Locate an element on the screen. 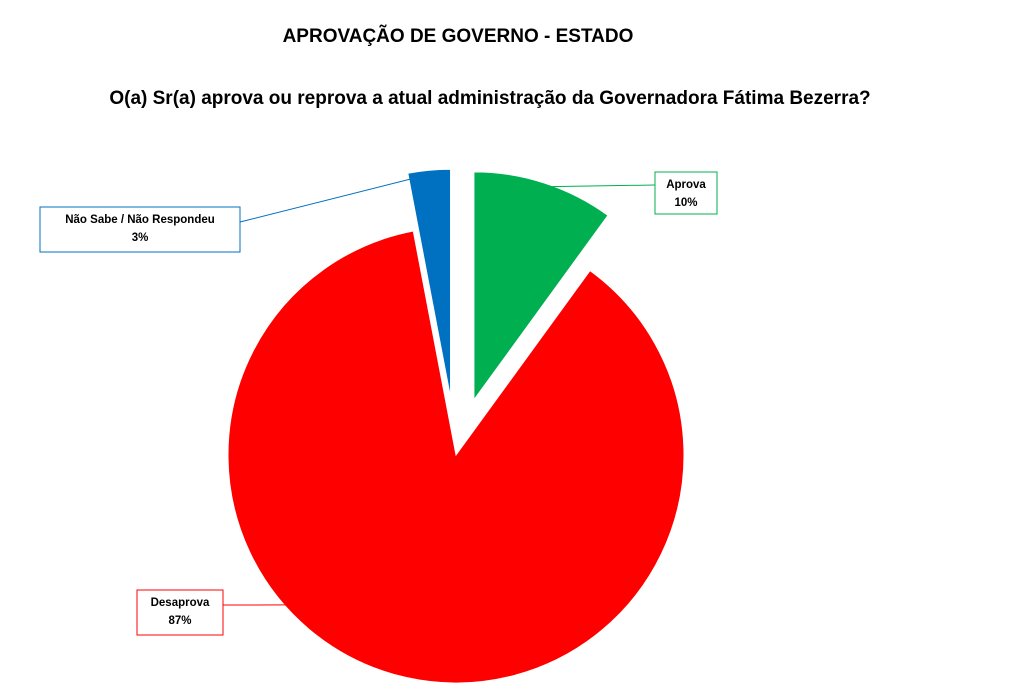  chart-title: APROVAÇÃO DE GOVERNO - ESTADO is located at coordinates (458, 36).